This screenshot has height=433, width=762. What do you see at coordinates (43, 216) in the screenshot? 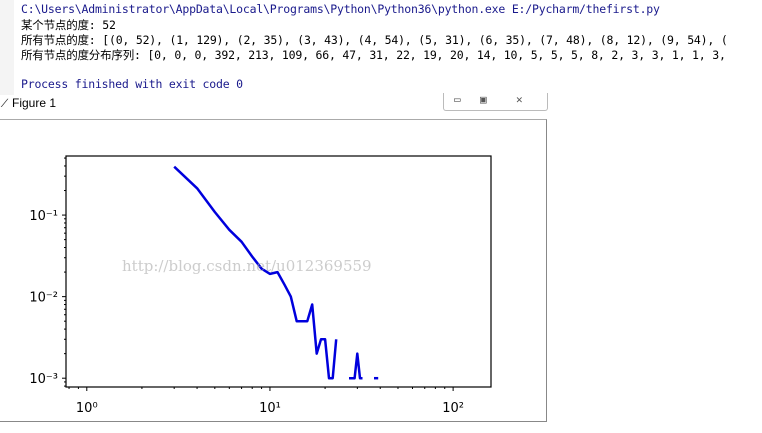
I see `y-tick-label: 10⁻¹` at bounding box center [43, 216].